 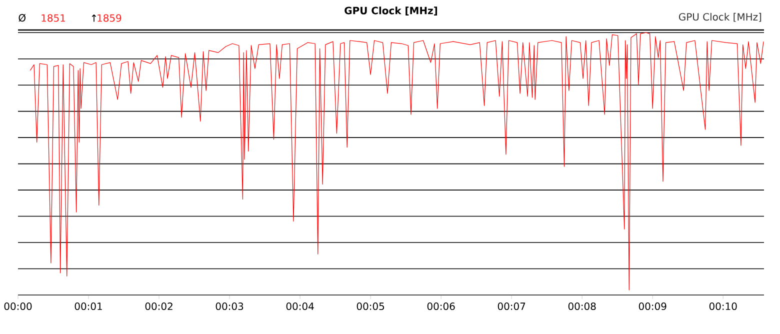 I want to click on x-tick-label: 00:06, so click(x=441, y=306).